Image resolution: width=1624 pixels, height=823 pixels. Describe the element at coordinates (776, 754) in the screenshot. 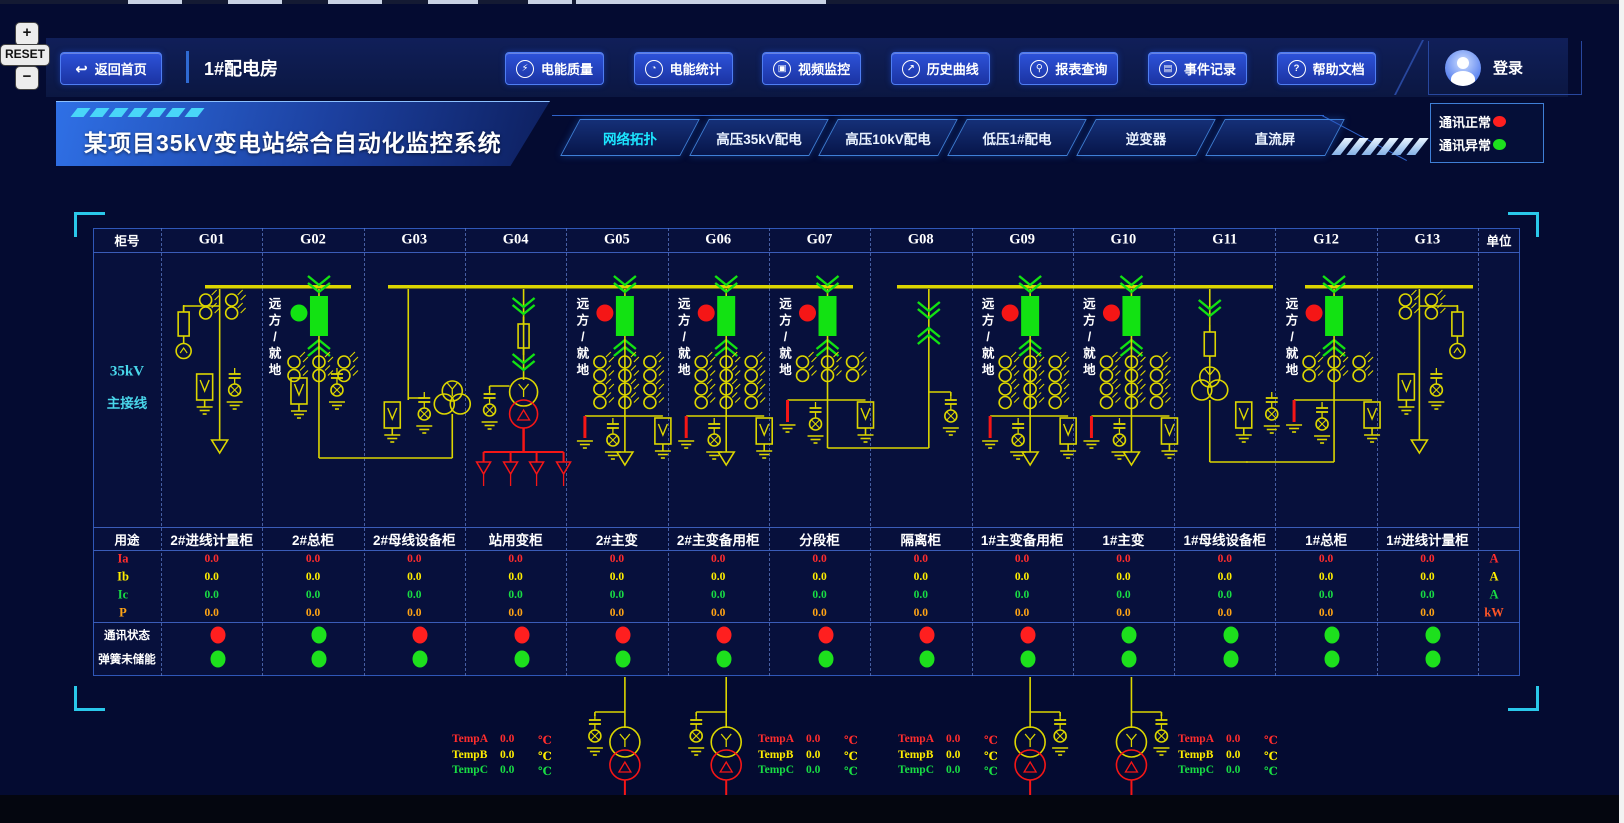

I see `temp-label: TempB` at that location.